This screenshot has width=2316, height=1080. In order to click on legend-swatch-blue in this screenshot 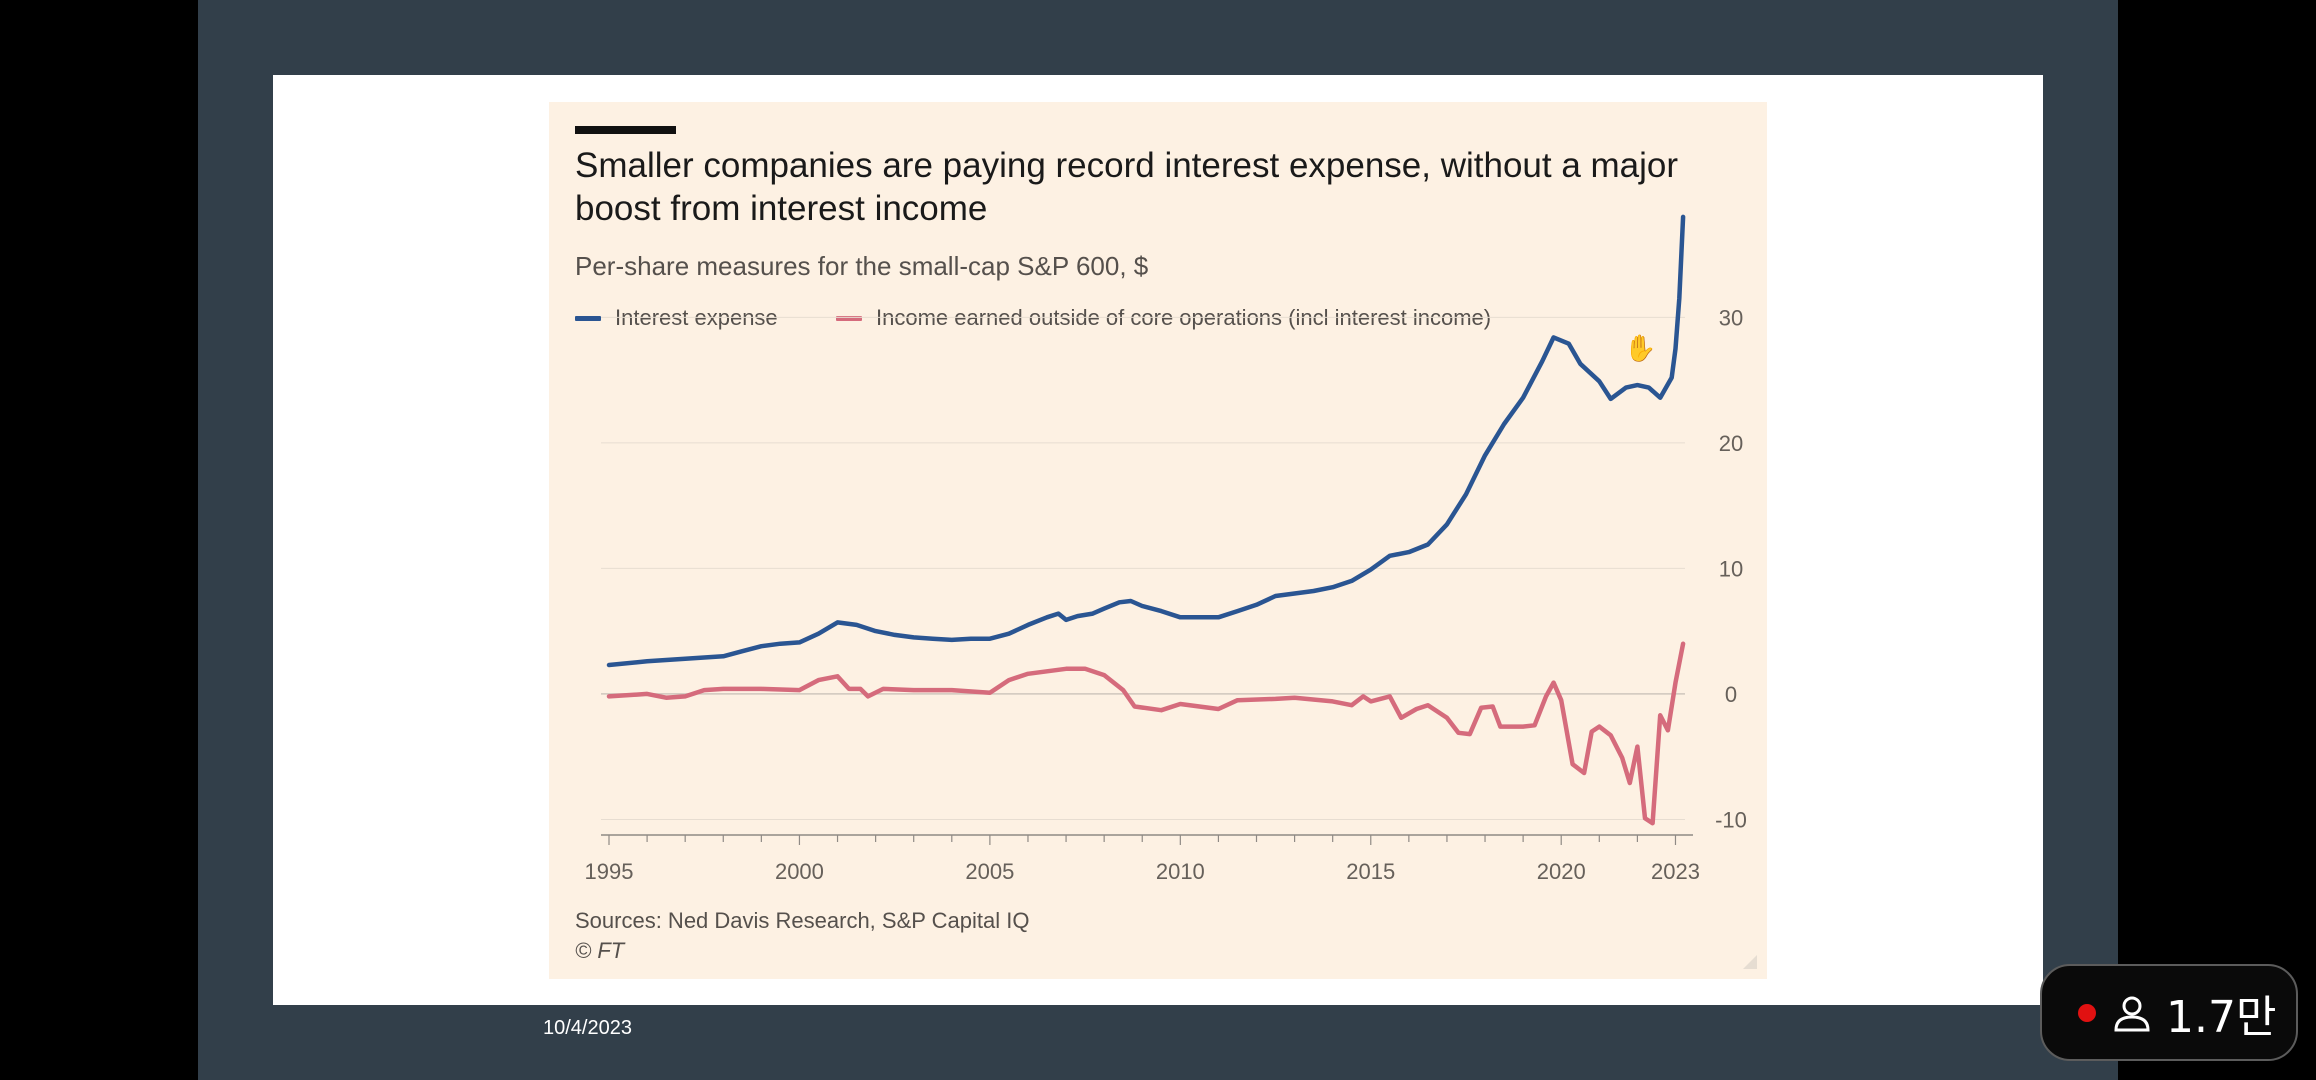, I will do `click(588, 318)`.